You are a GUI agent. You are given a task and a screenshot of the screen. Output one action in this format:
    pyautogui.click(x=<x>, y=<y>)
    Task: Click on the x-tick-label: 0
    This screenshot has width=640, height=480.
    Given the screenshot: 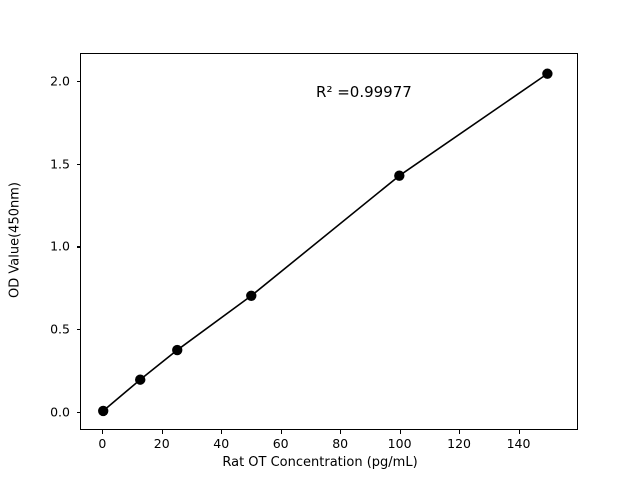 What is the action you would take?
    pyautogui.click(x=102, y=443)
    